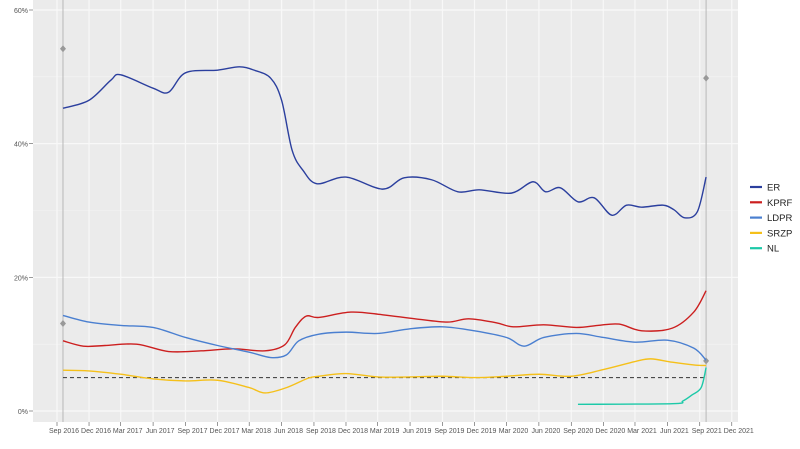  What do you see at coordinates (23, 412) in the screenshot?
I see `y-tick-label: 0%` at bounding box center [23, 412].